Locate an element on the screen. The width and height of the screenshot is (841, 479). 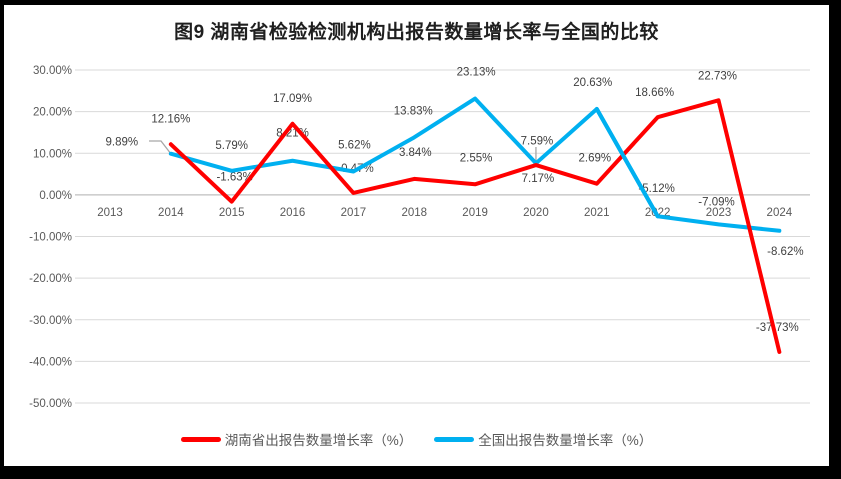
data-label: -5.12% is located at coordinates (656, 189).